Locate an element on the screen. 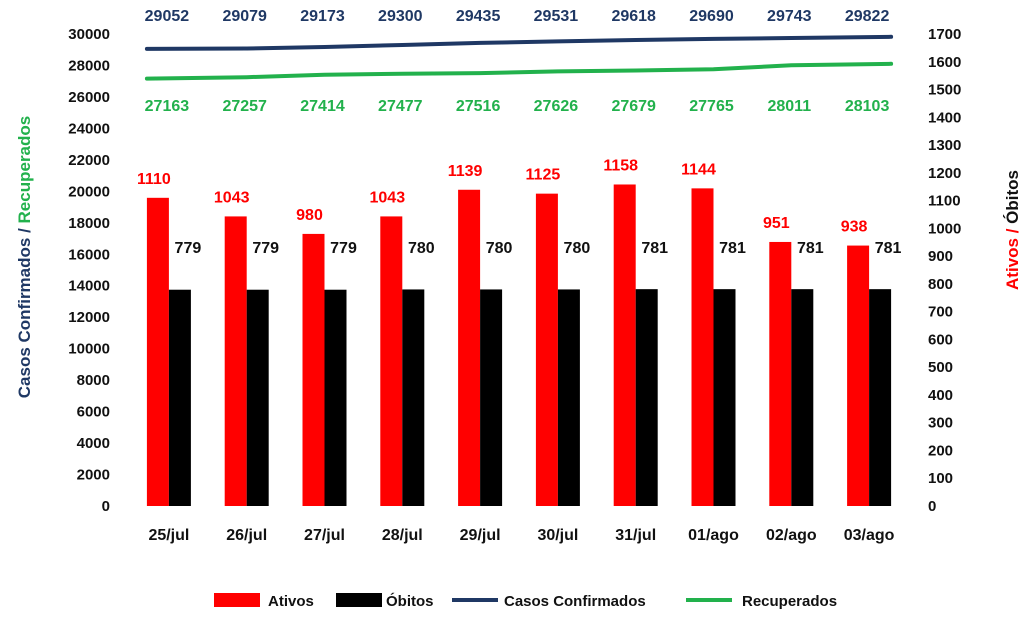 This screenshot has height=618, width=1024. category-label: 30/jul is located at coordinates (557, 535).